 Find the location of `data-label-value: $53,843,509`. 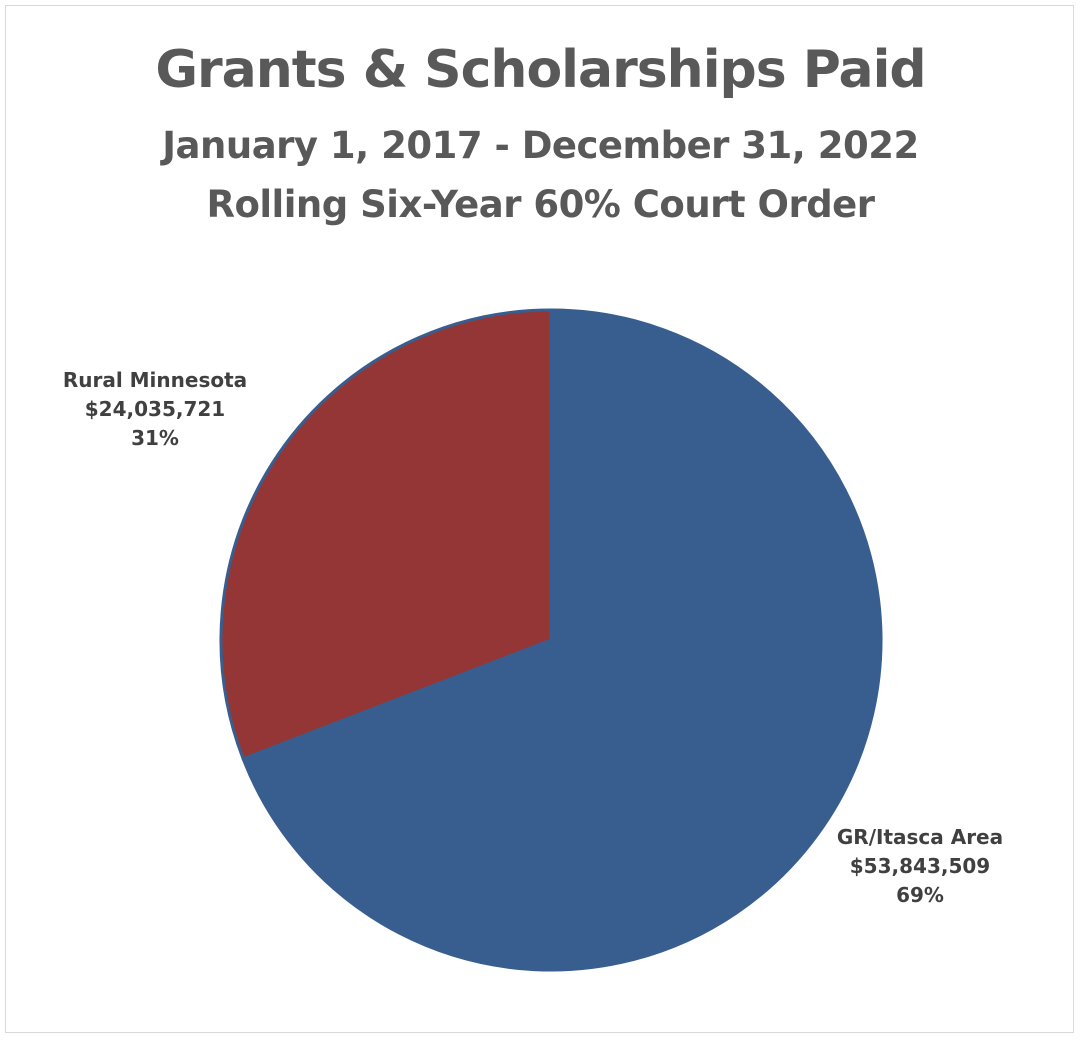

data-label-value: $53,843,509 is located at coordinates (920, 866).